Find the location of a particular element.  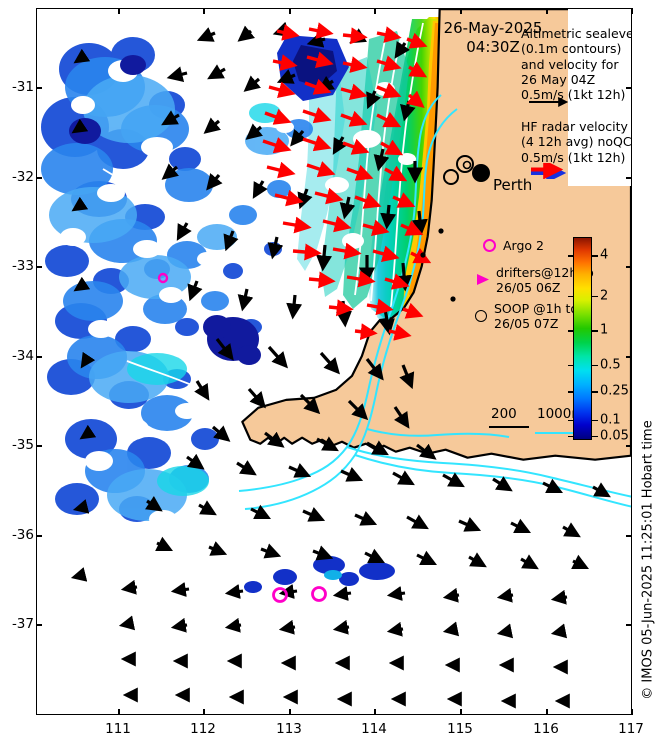

colorbar-tick-label: 1 is located at coordinates (604, 330).